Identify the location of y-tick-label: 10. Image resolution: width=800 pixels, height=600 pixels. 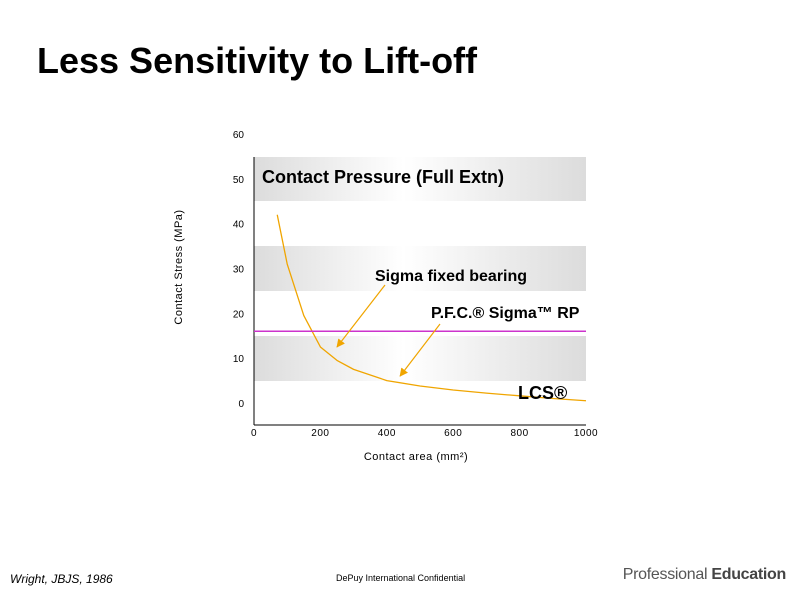
(239, 359).